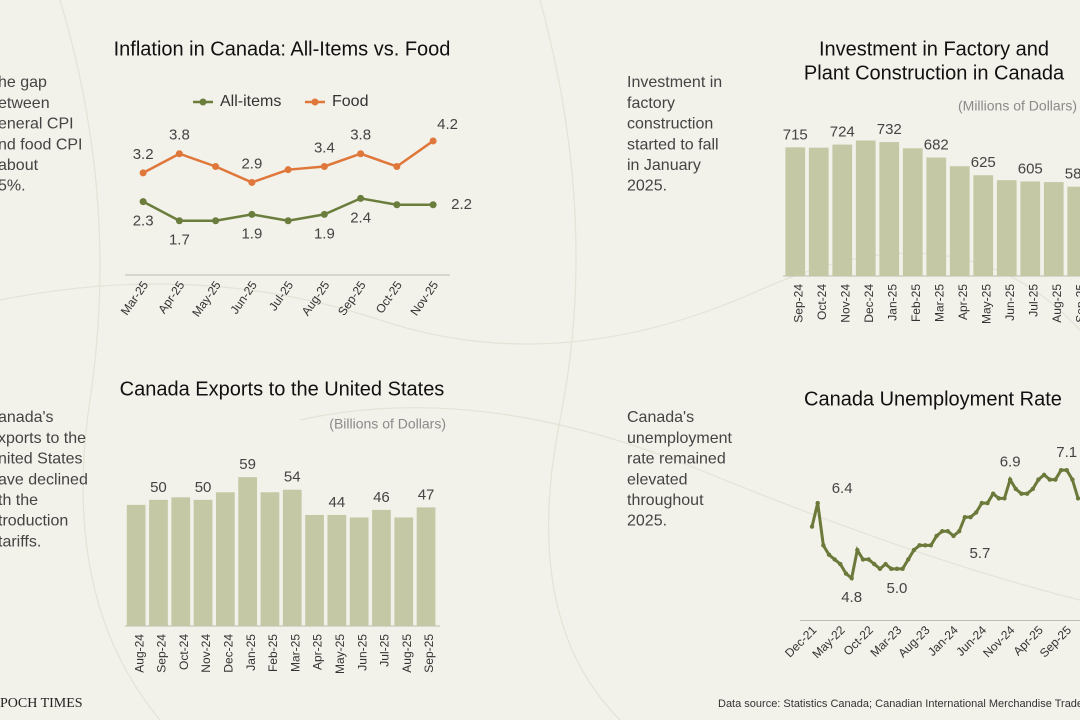 The image size is (1080, 720). I want to click on x-tick-label: Oct-24, so click(184, 652).